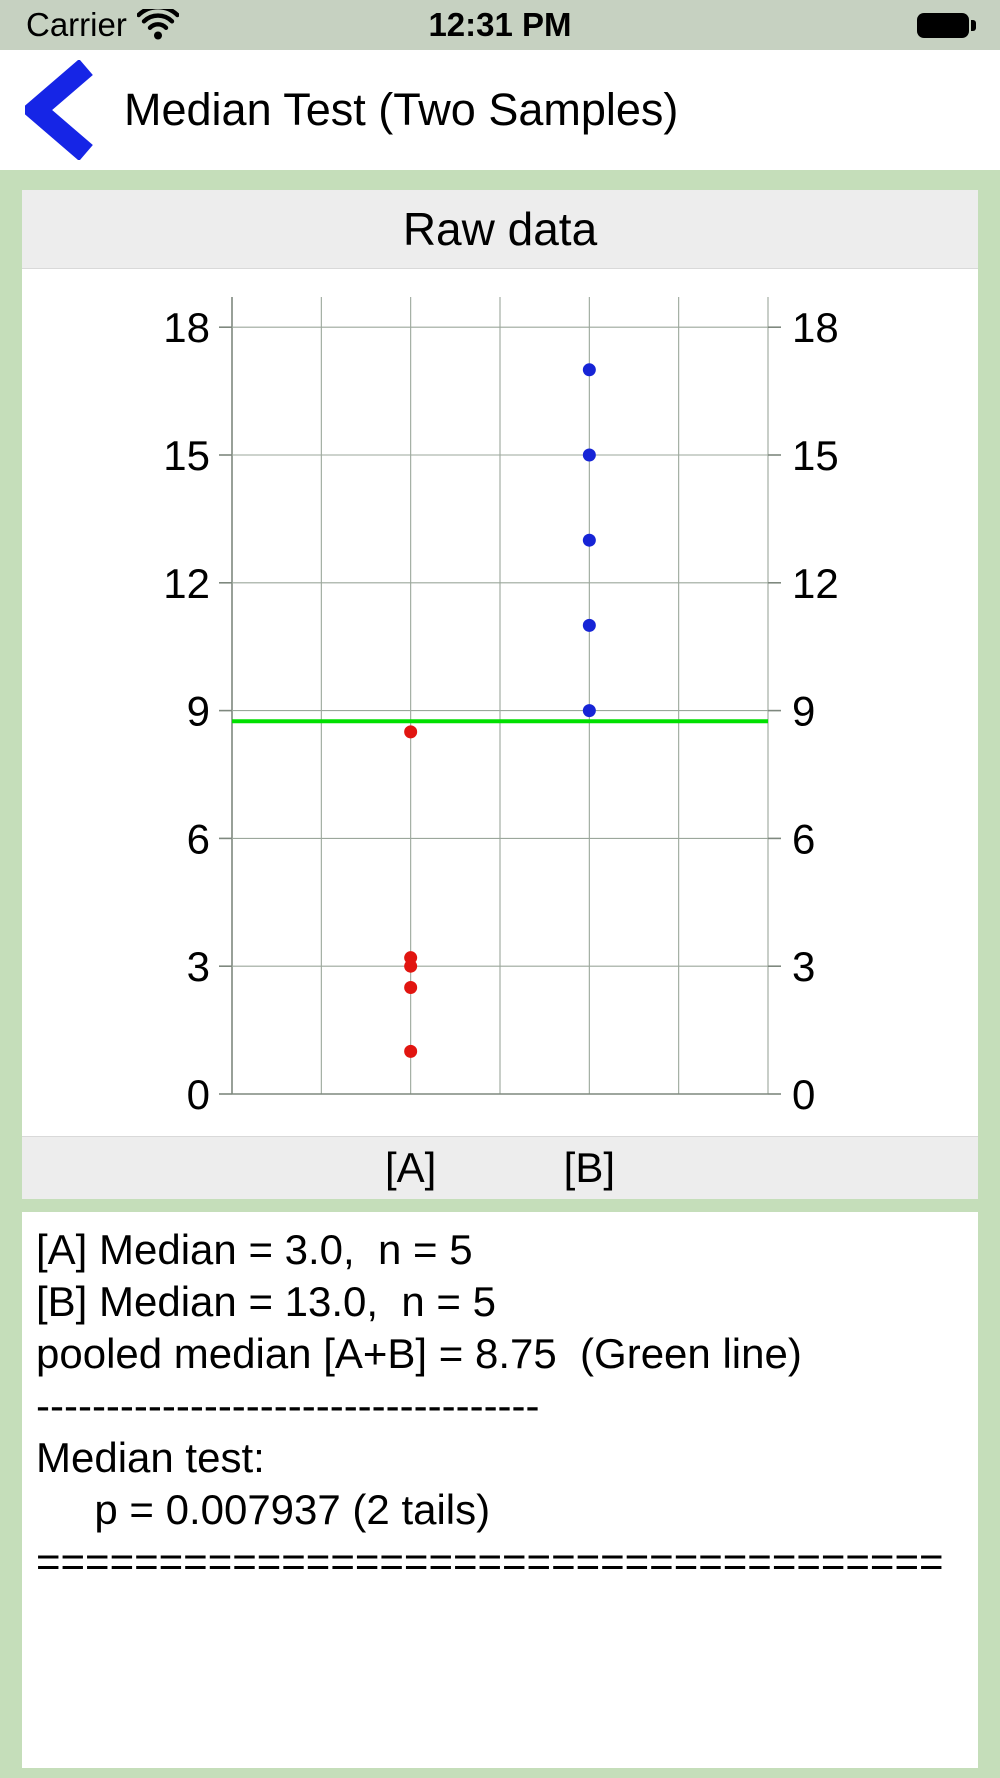  I want to click on status-right, so click(946, 25).